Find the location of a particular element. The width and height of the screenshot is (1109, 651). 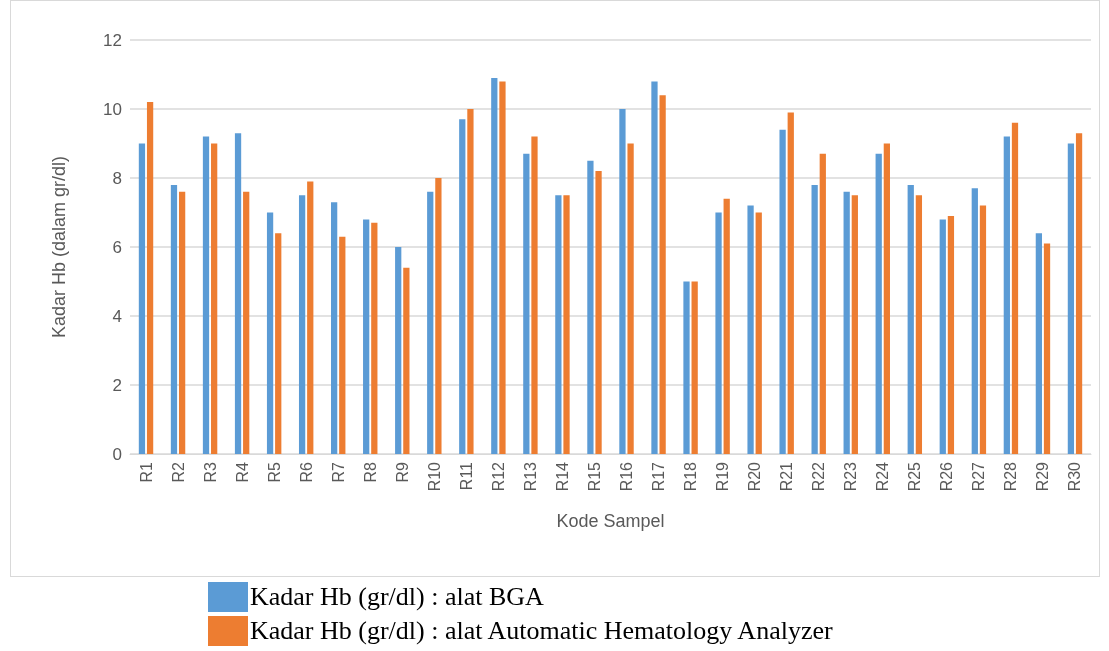

x-tick-label: R3 is located at coordinates (210, 472).